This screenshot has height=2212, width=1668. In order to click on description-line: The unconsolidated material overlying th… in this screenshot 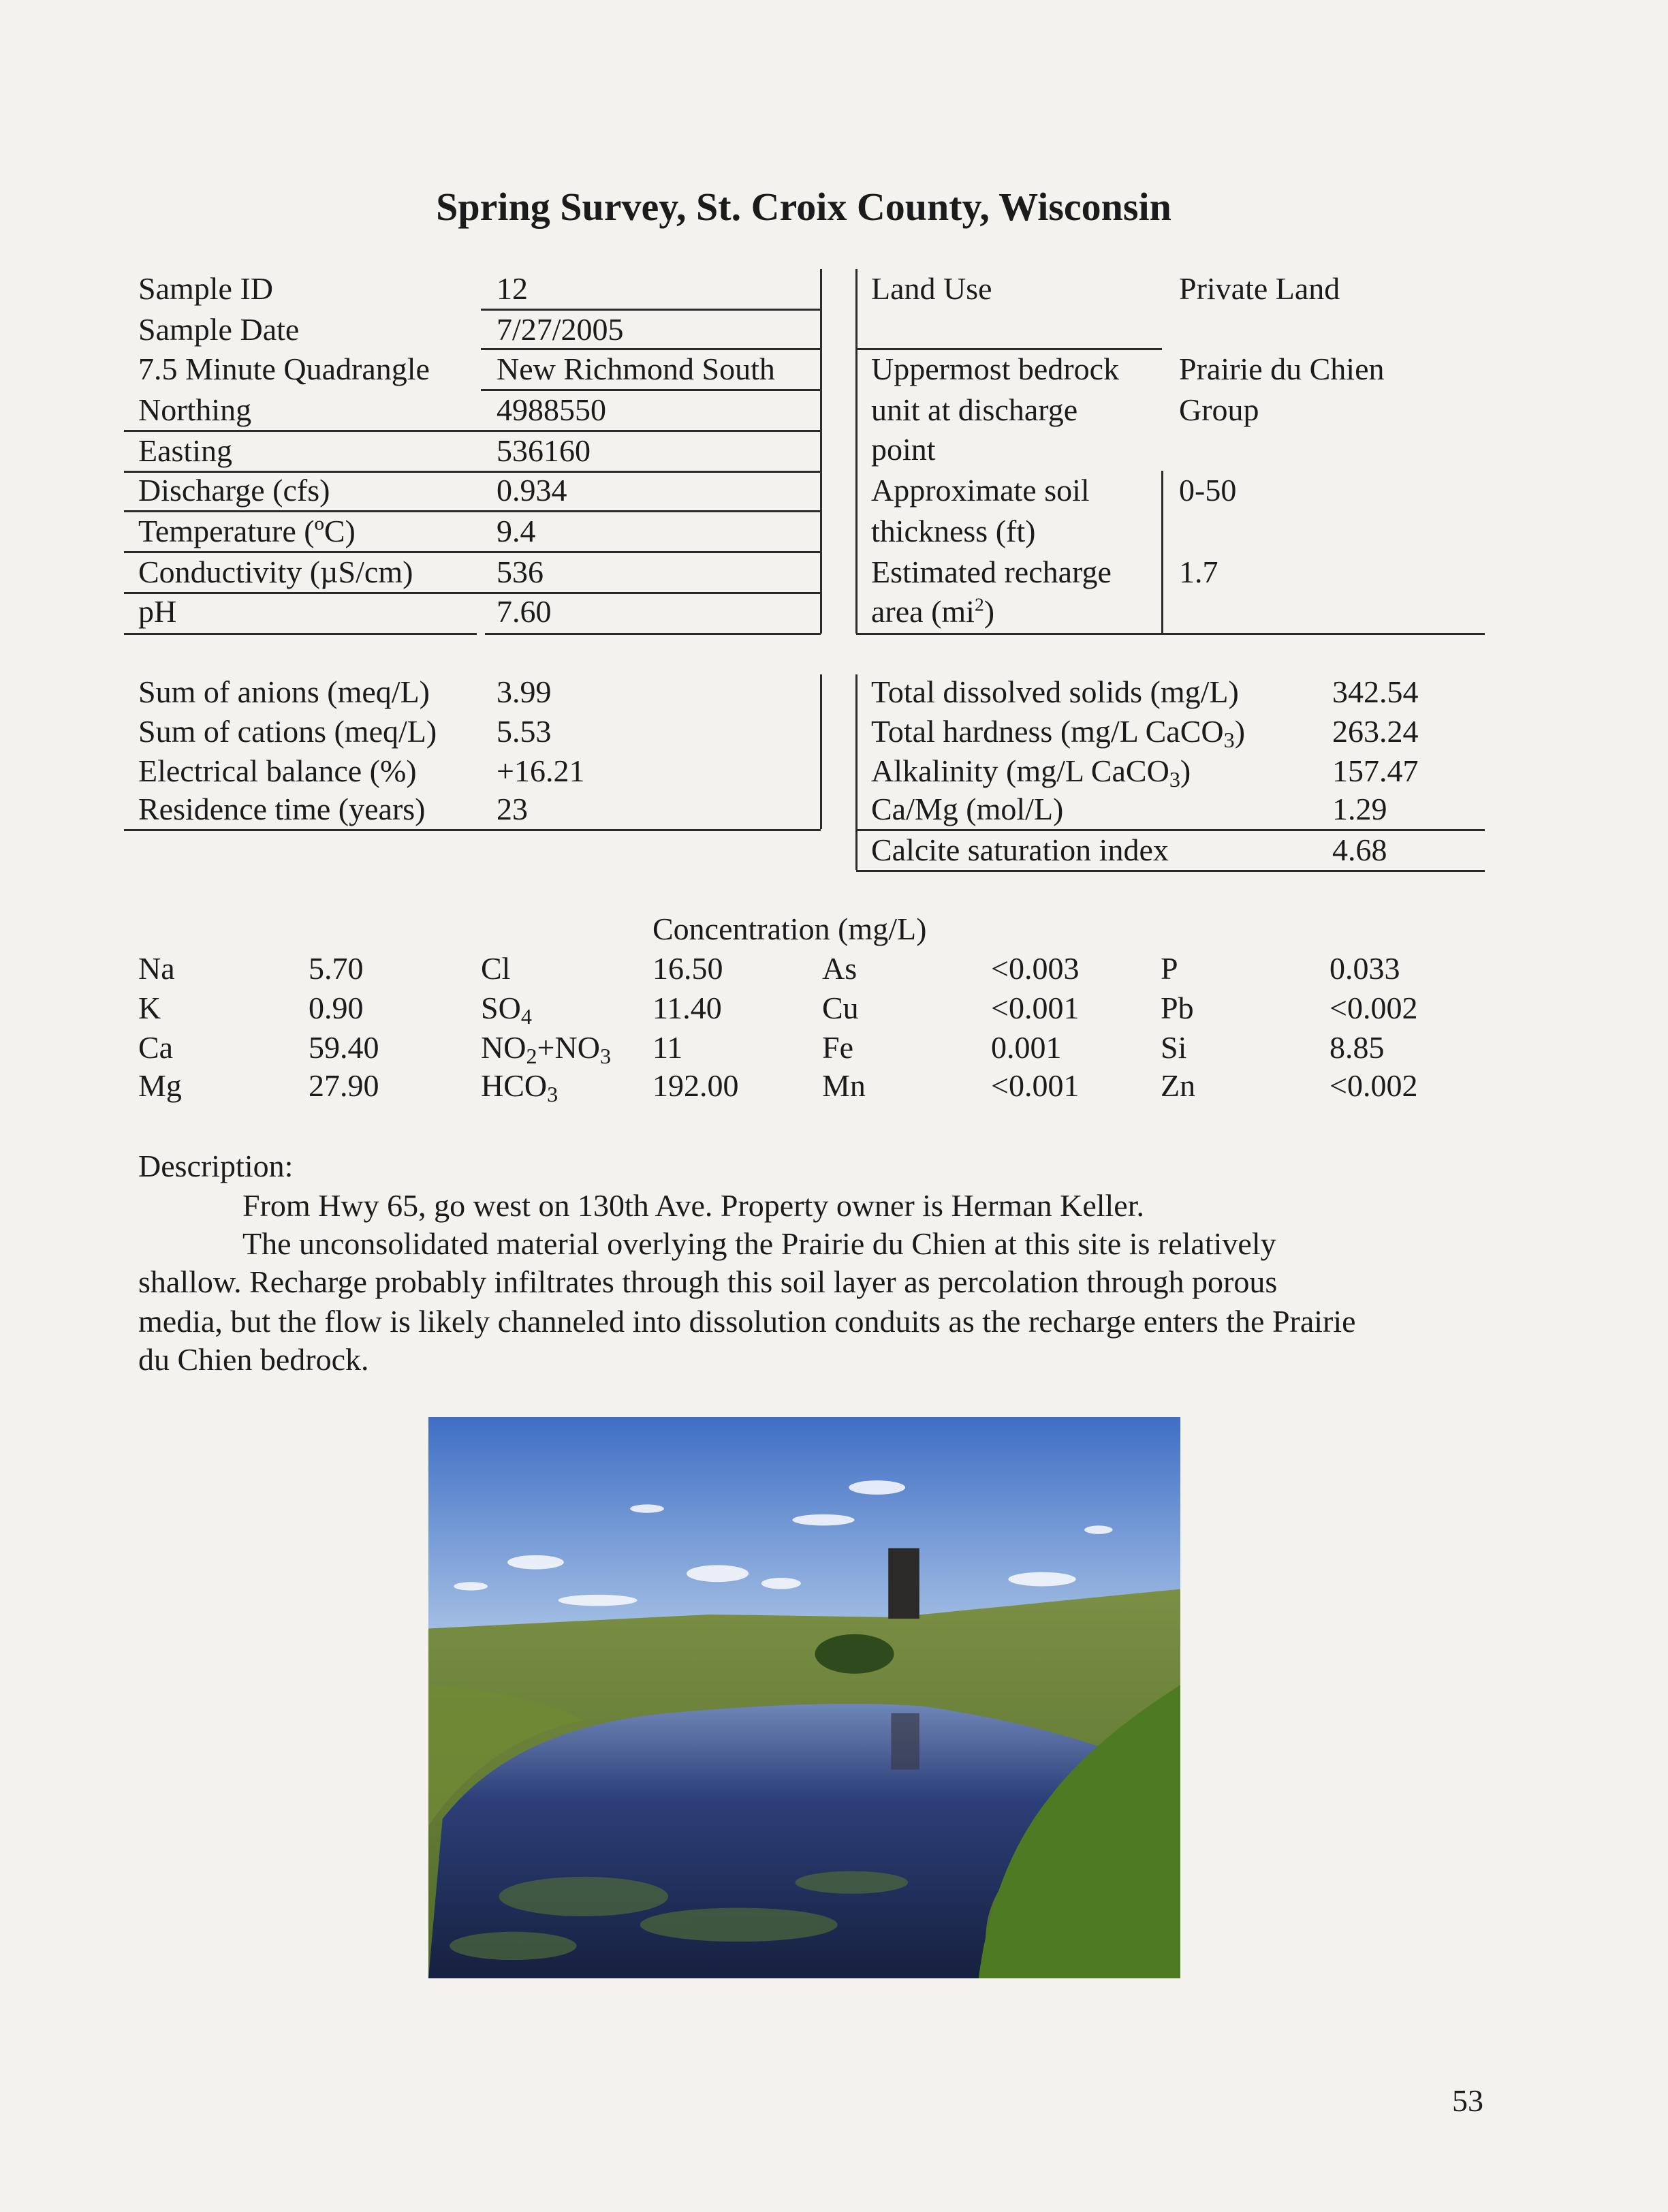, I will do `click(759, 1243)`.